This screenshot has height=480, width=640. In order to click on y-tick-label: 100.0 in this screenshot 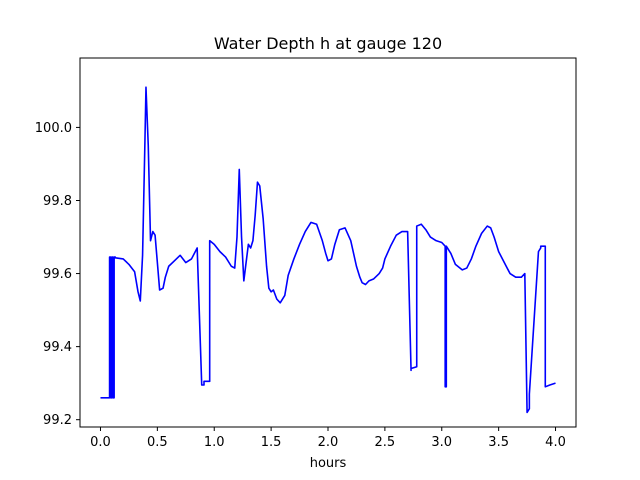, I will do `click(53, 128)`.